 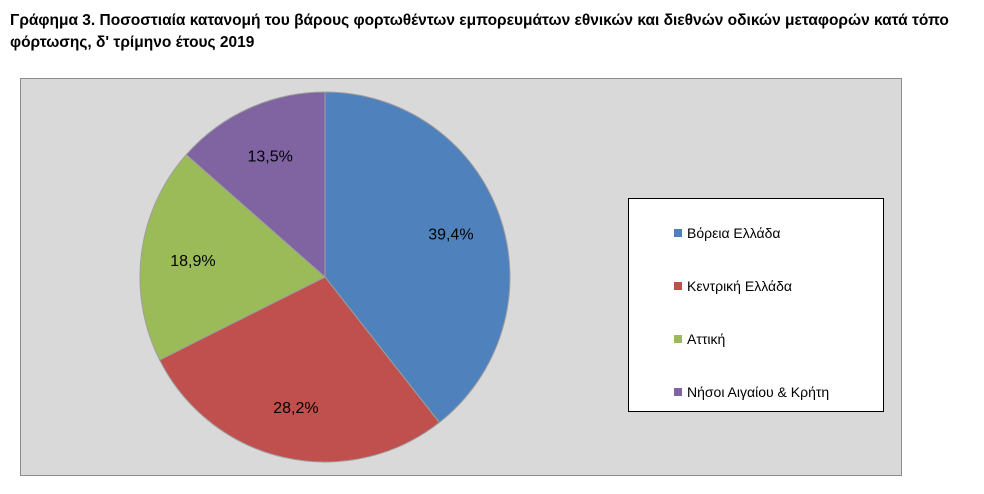 I want to click on legend-label: Βόρεια Ελλάδα, so click(x=734, y=233).